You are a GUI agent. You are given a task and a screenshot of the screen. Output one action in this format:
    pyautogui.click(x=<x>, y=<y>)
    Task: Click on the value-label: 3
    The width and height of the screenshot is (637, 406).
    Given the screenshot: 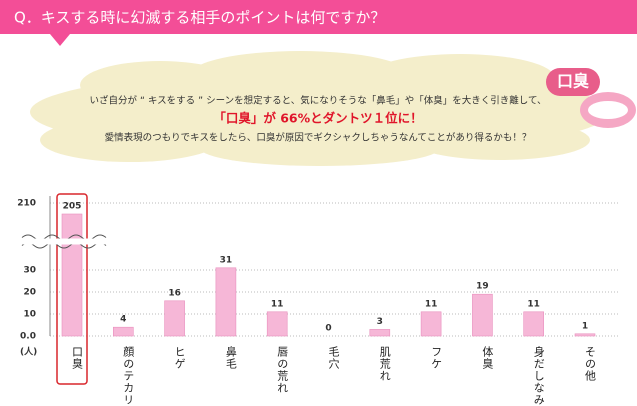 What is the action you would take?
    pyautogui.click(x=380, y=322)
    